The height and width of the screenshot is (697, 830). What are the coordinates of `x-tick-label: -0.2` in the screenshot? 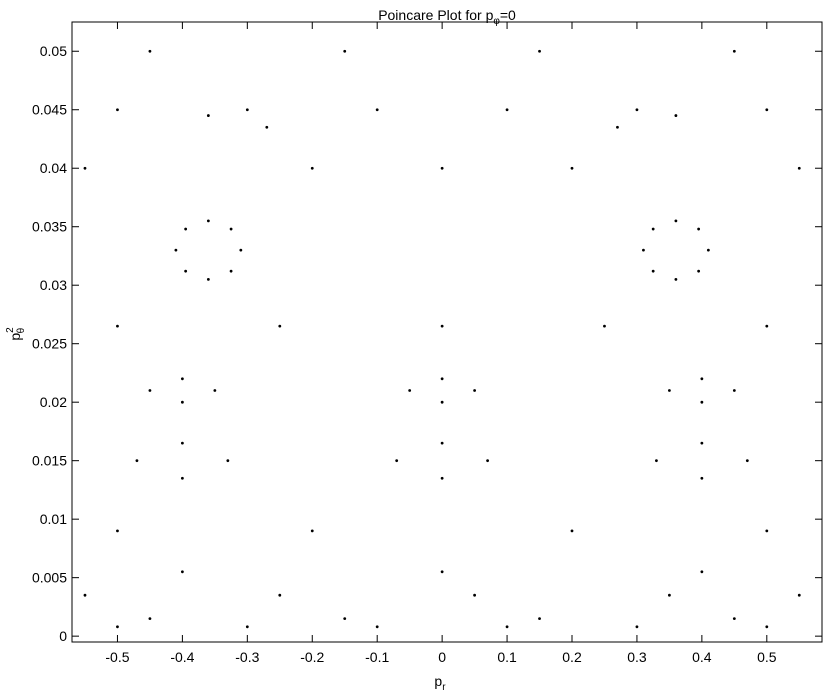 It's located at (312, 657).